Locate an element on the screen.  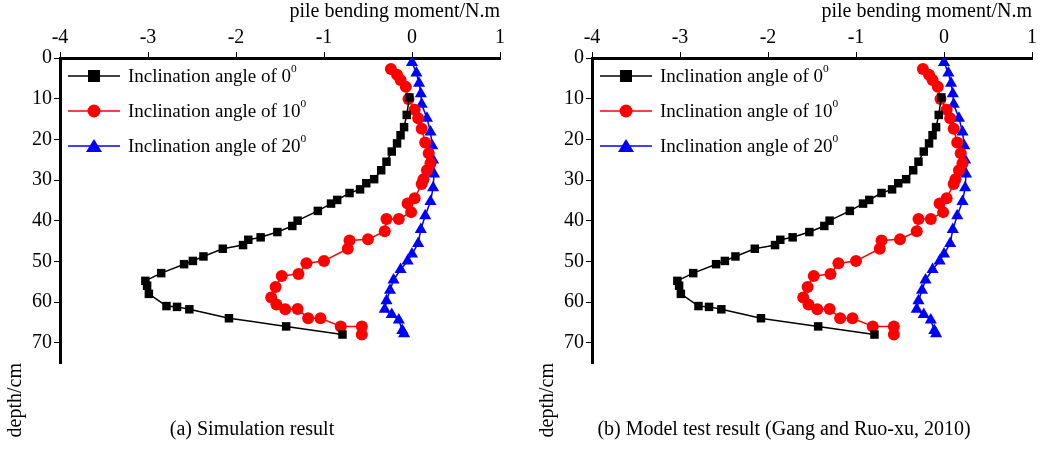
y-tick-label: 60 is located at coordinates (574, 300).